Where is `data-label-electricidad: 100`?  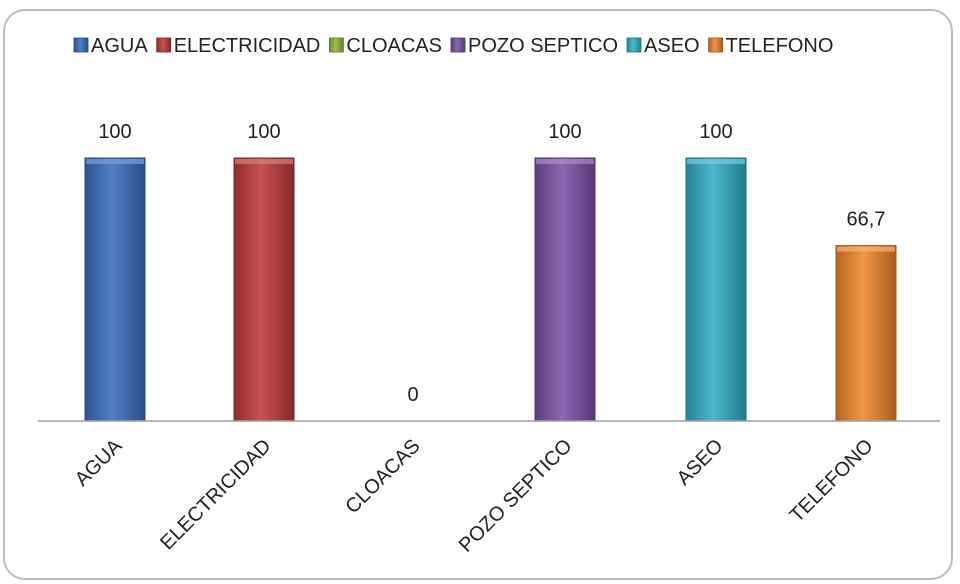
data-label-electricidad: 100 is located at coordinates (263, 132).